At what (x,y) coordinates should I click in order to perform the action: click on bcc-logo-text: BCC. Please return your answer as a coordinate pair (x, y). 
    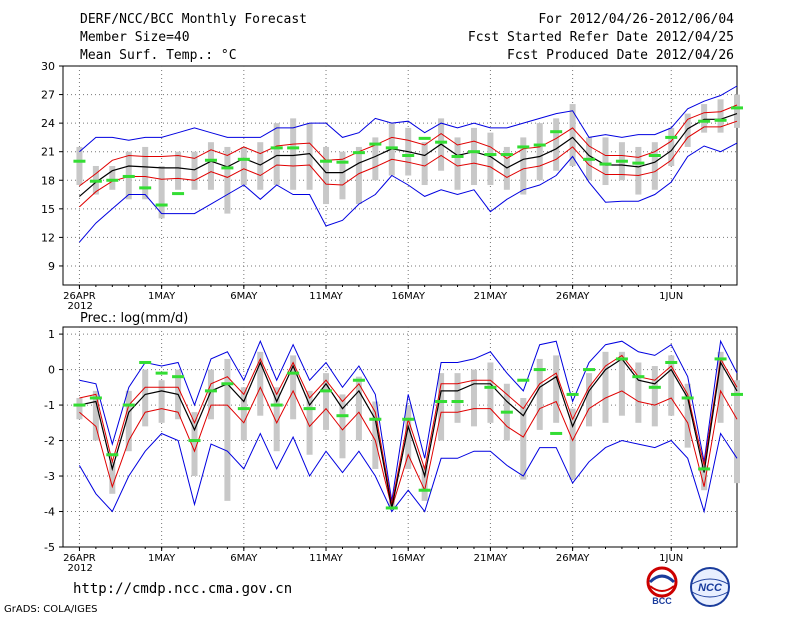
    Looking at the image, I should click on (662, 601).